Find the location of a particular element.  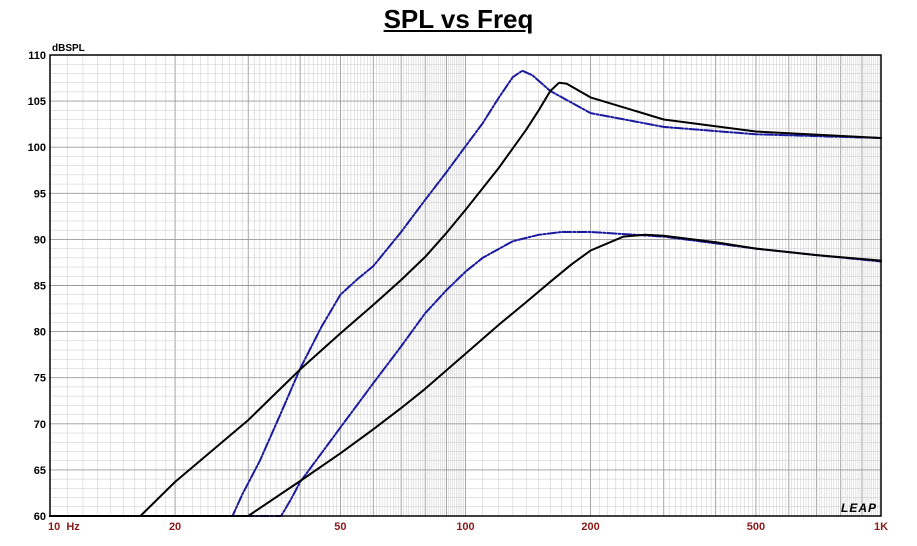

y-tick-label: 60 is located at coordinates (40, 517).